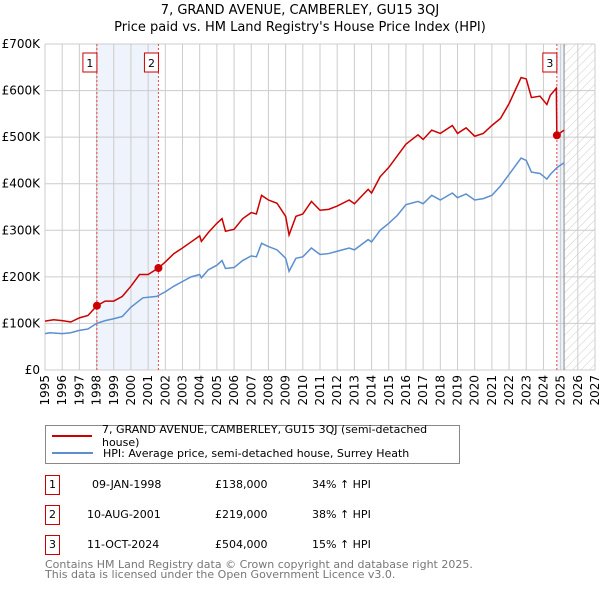  I want to click on x-tick-label: 2001, so click(148, 390).